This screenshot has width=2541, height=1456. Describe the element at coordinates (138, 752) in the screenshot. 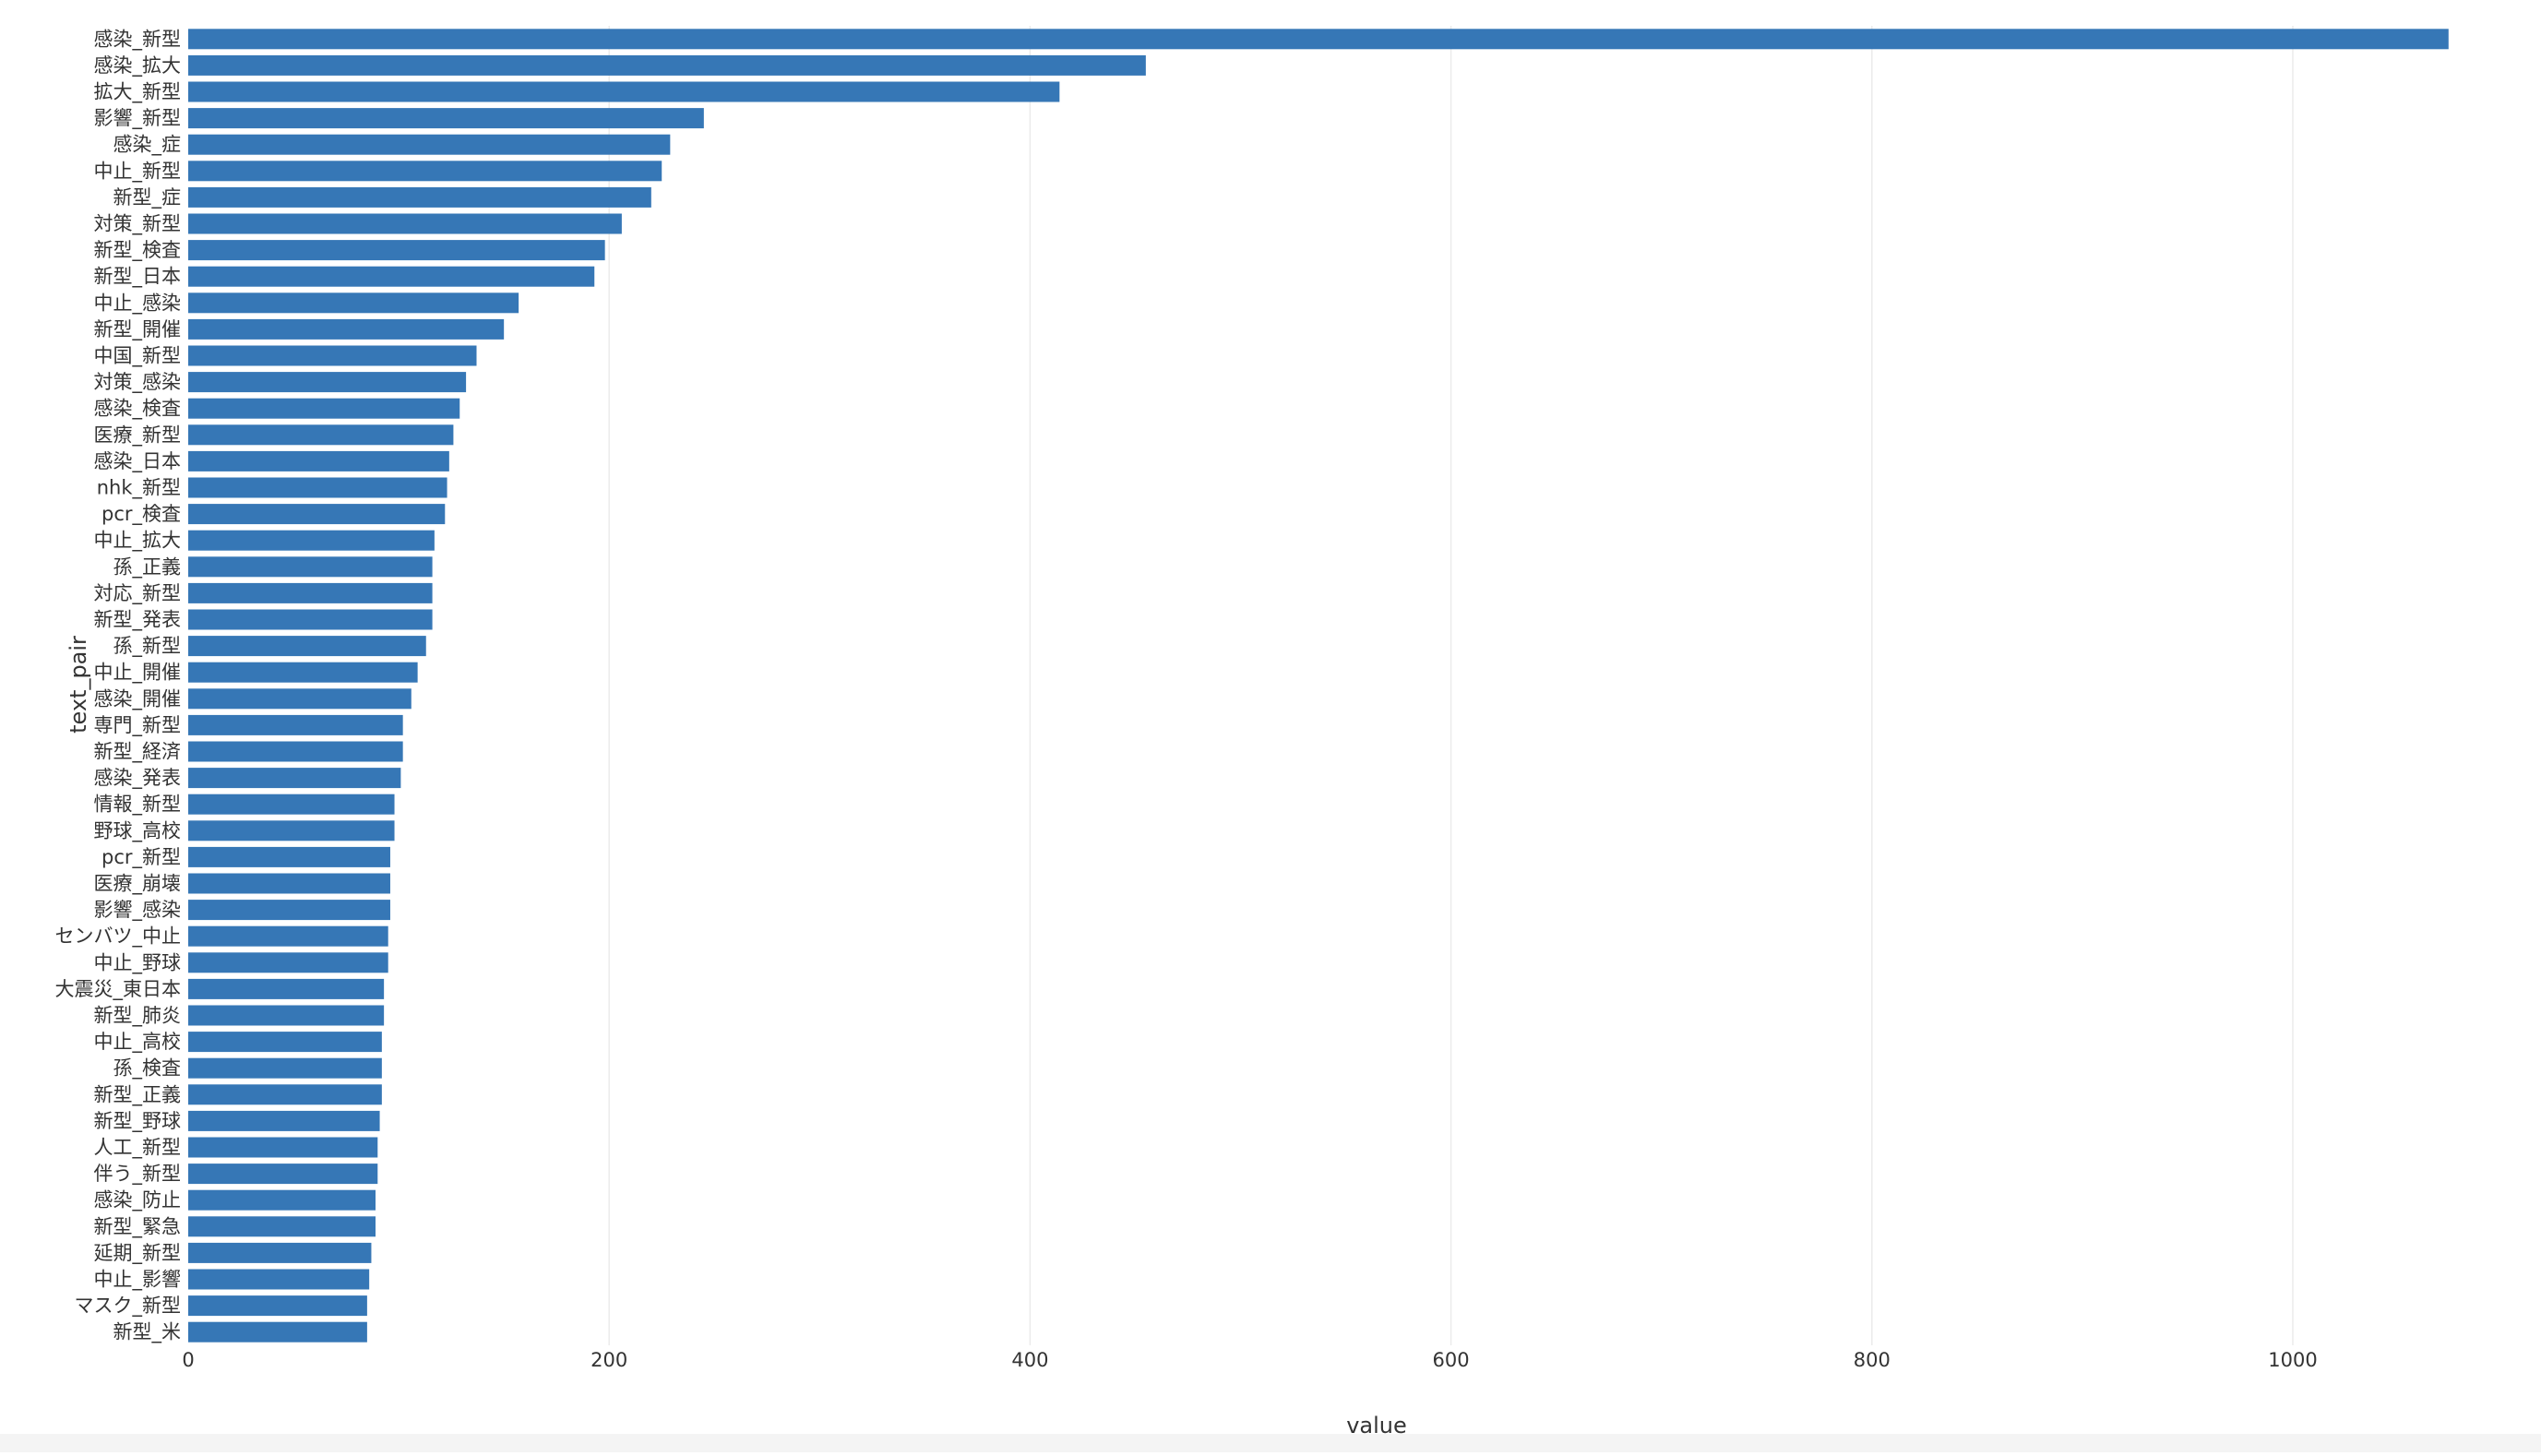

I see `y-tick-label: 新型_経済` at that location.